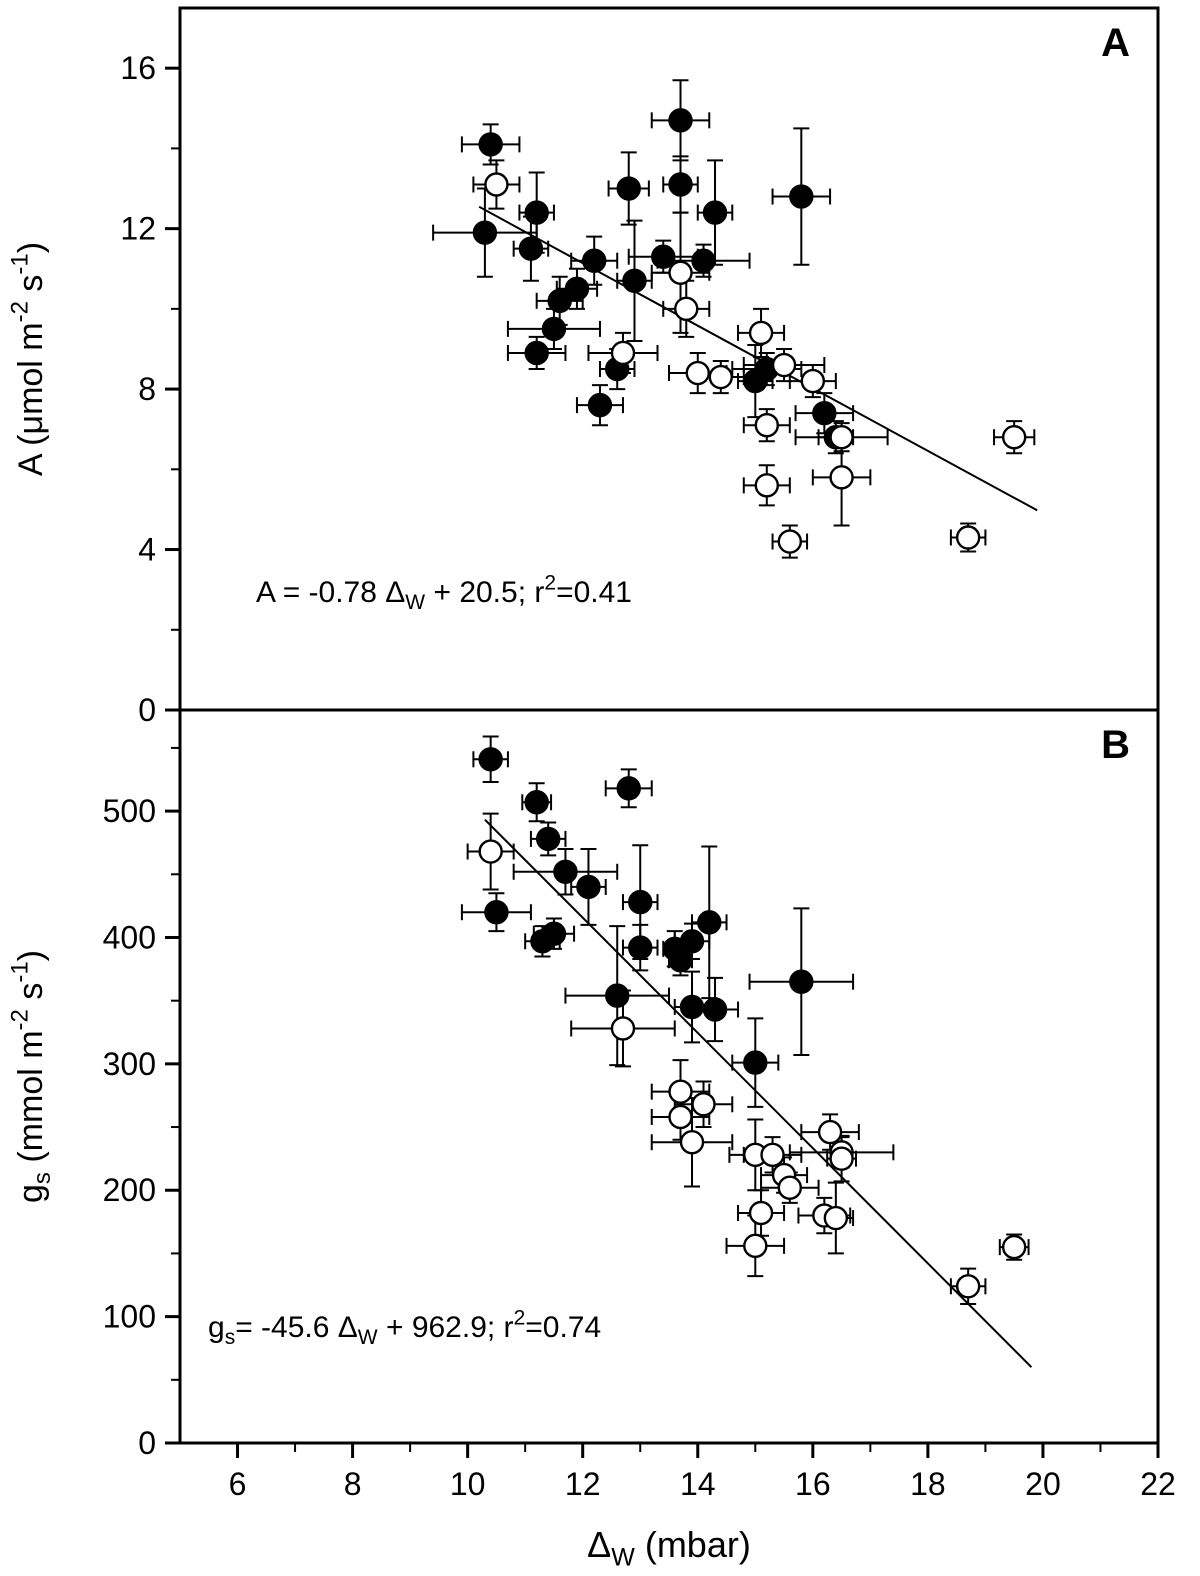  I want to click on y-tick-label: 12, so click(138, 229).